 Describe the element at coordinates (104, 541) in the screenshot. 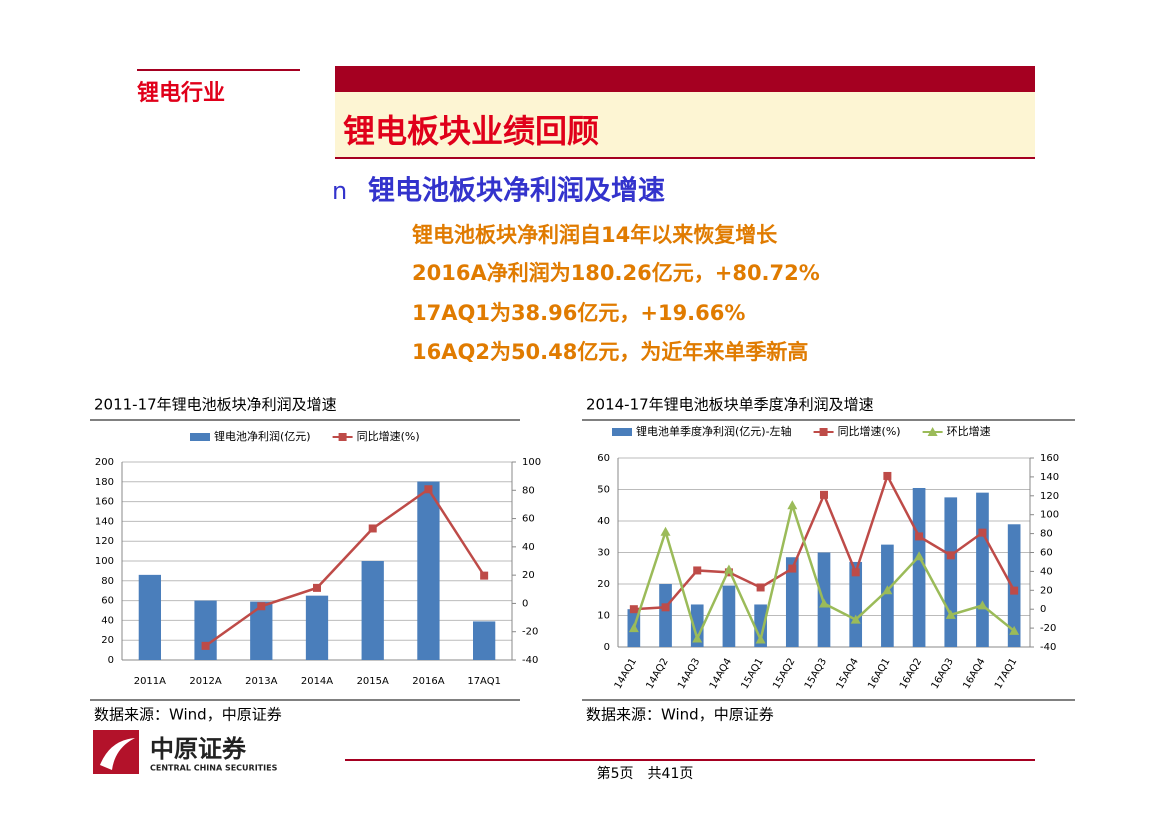

I see `y-tick-label: 120` at that location.